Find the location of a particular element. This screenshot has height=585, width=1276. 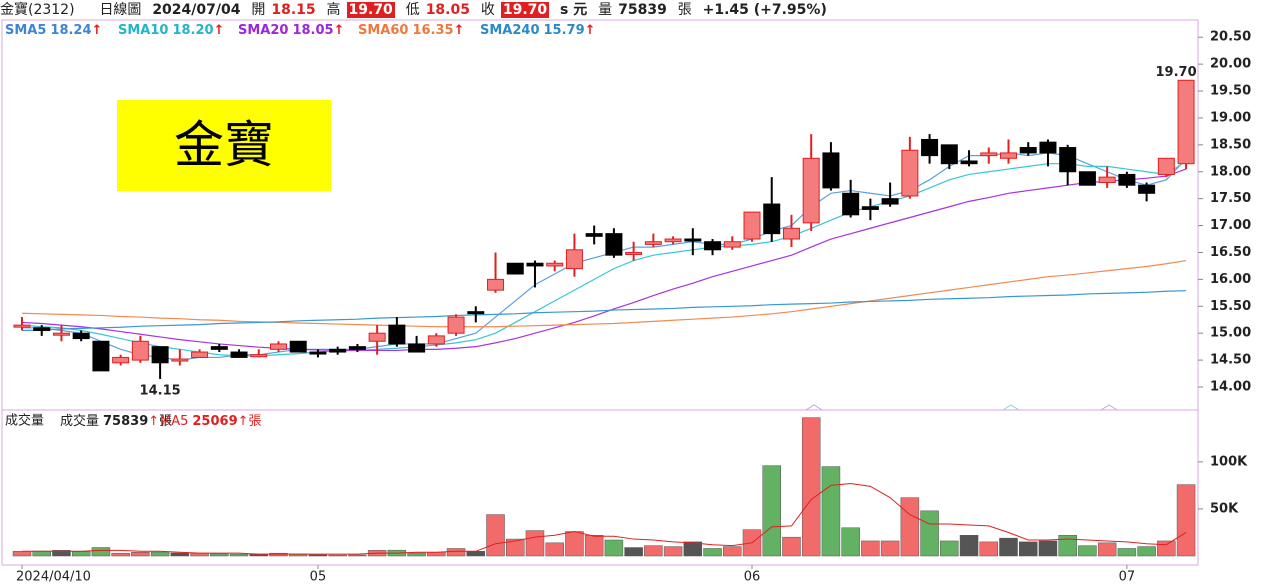

legend-entry: 成交量 75839↑張 is located at coordinates (116, 421).